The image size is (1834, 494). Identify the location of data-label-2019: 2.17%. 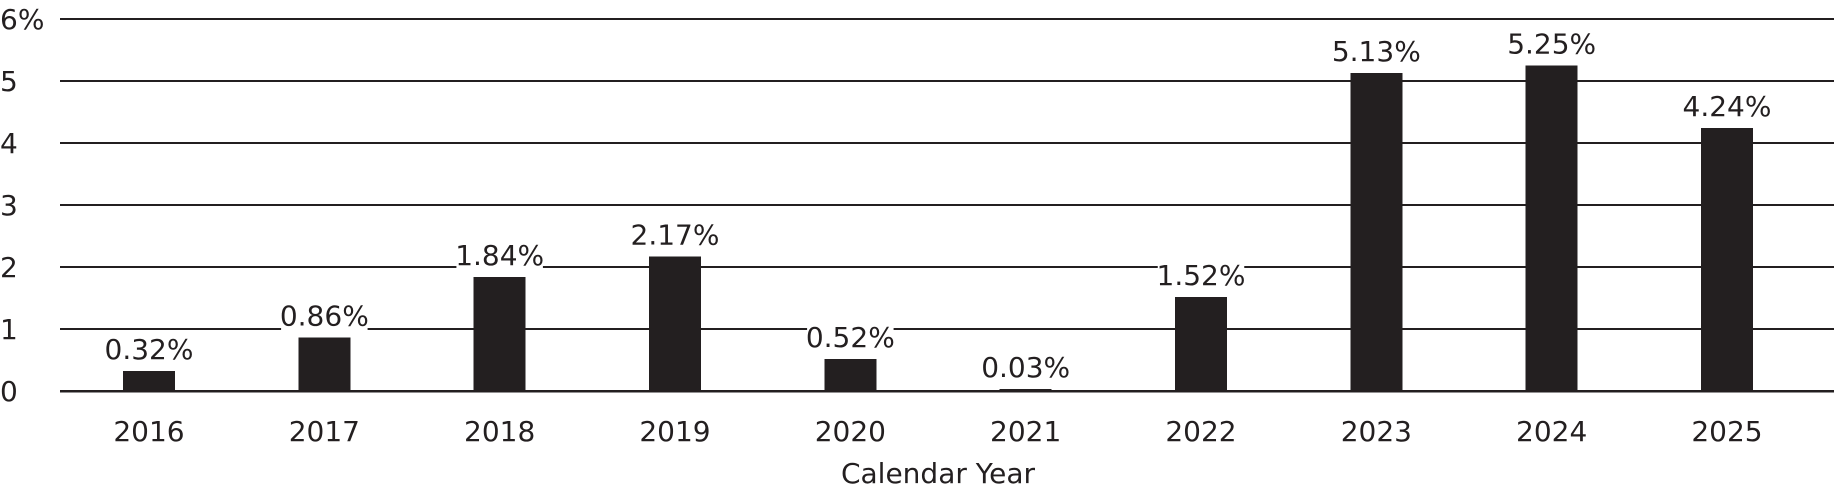
(675, 234).